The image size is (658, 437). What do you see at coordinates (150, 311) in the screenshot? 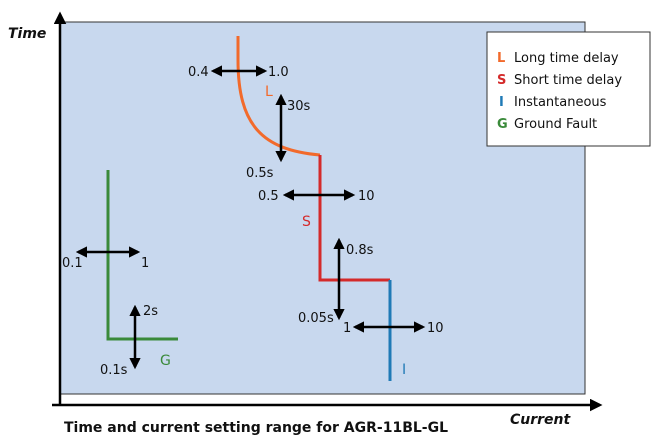
I see `ground-fault-time-max: 2s` at bounding box center [150, 311].